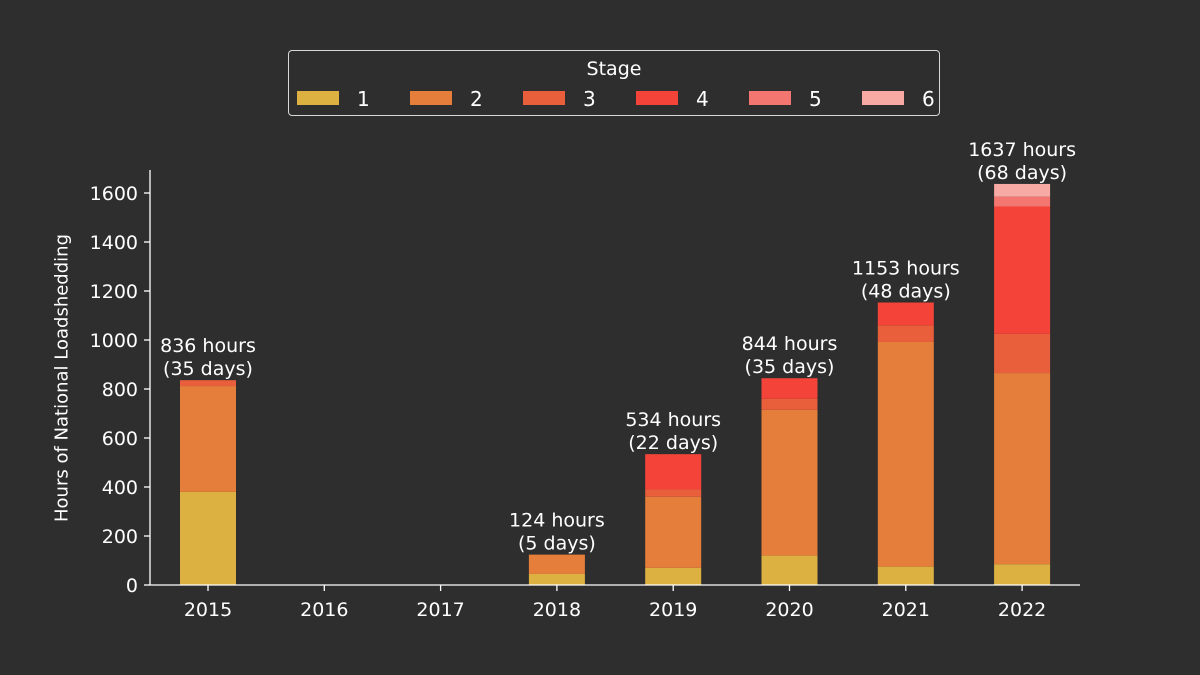 This screenshot has height=675, width=1200. I want to click on x-tick-label: 2018, so click(557, 610).